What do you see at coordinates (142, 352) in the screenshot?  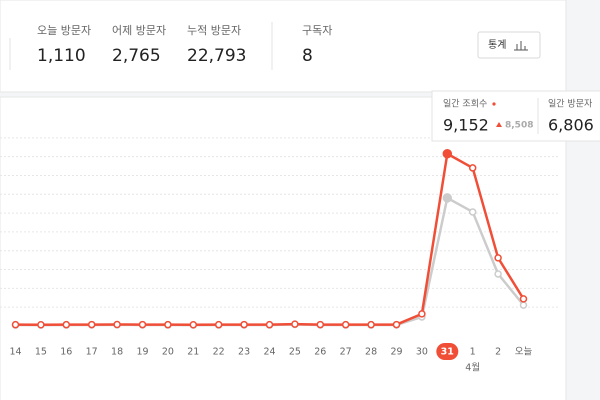 I see `x-tick-label: 19` at bounding box center [142, 352].